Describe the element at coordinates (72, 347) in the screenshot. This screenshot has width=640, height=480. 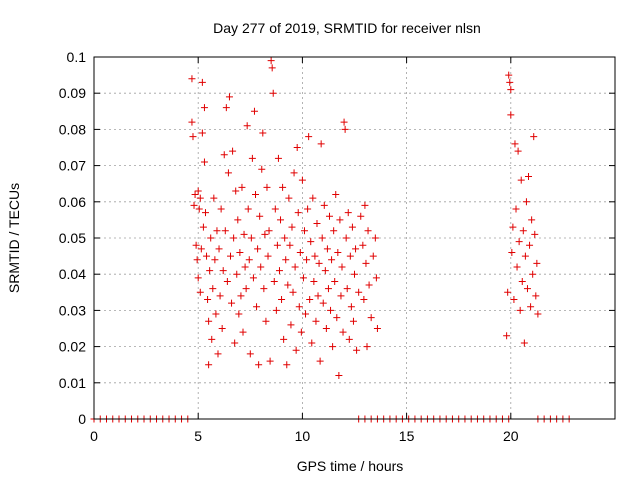
I see `y-tick-label: 0.02` at that location.